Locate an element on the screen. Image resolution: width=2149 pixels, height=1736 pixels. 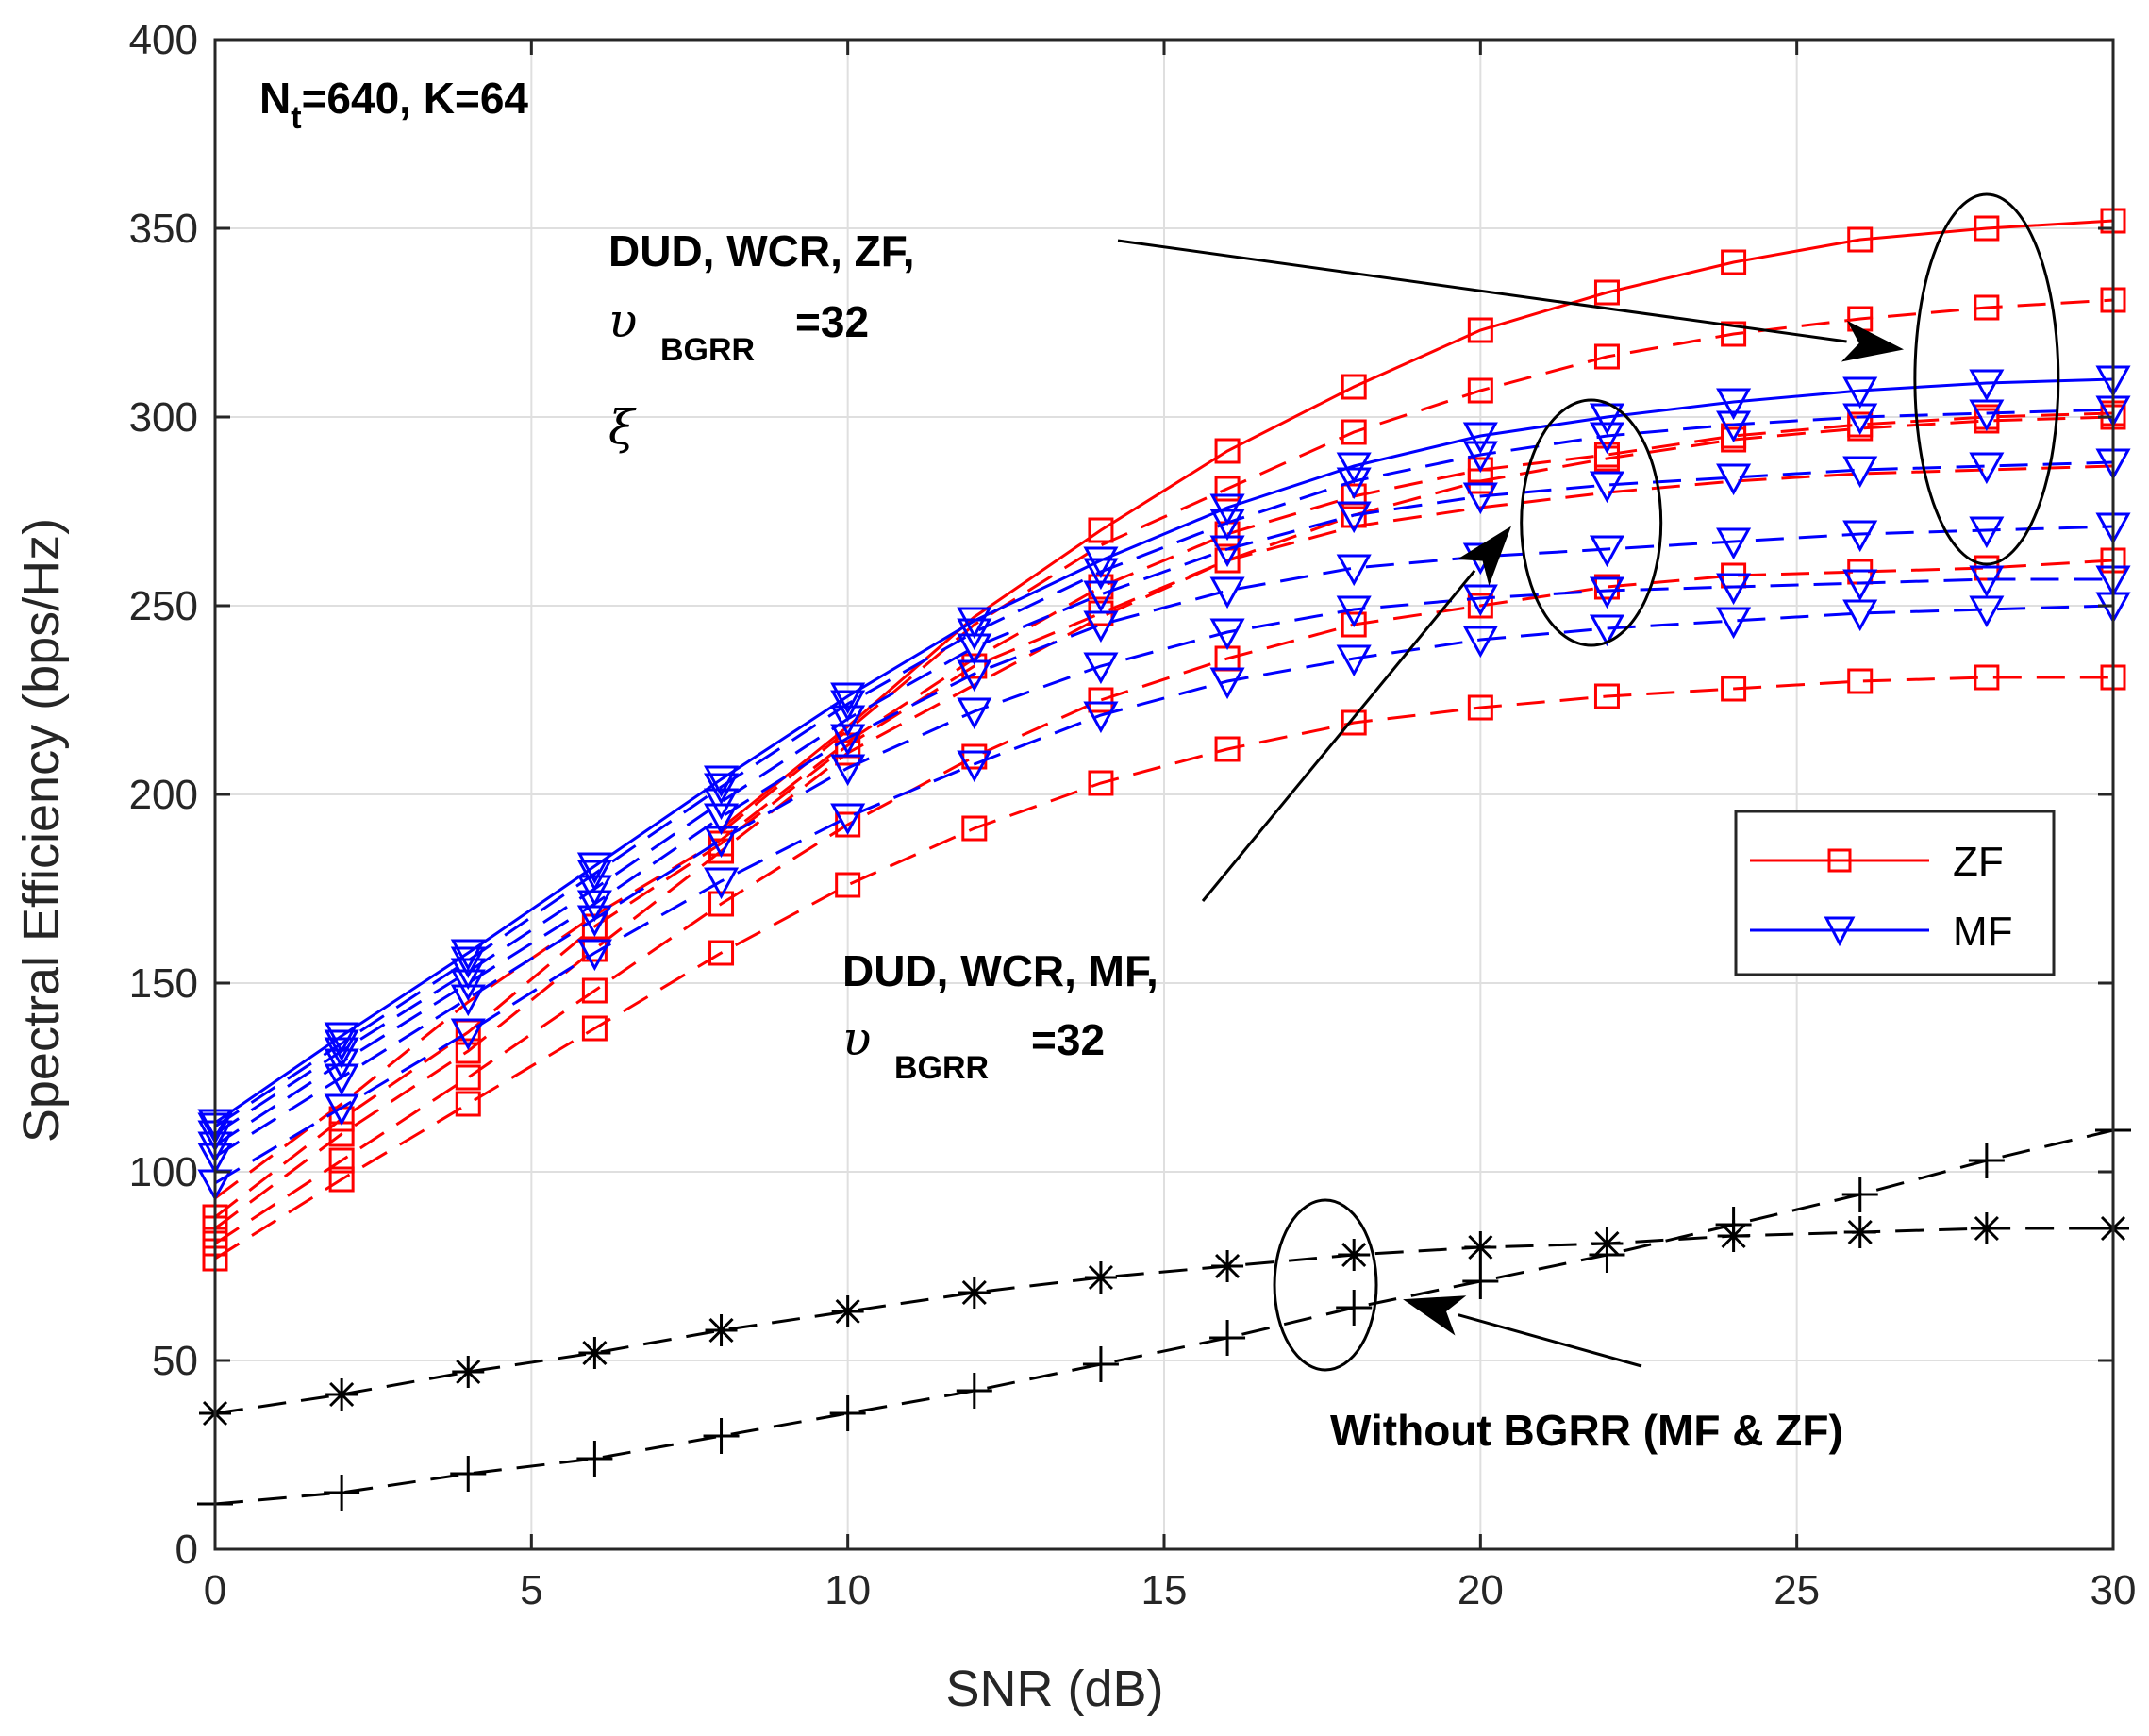
params-main: N is located at coordinates (275, 98).